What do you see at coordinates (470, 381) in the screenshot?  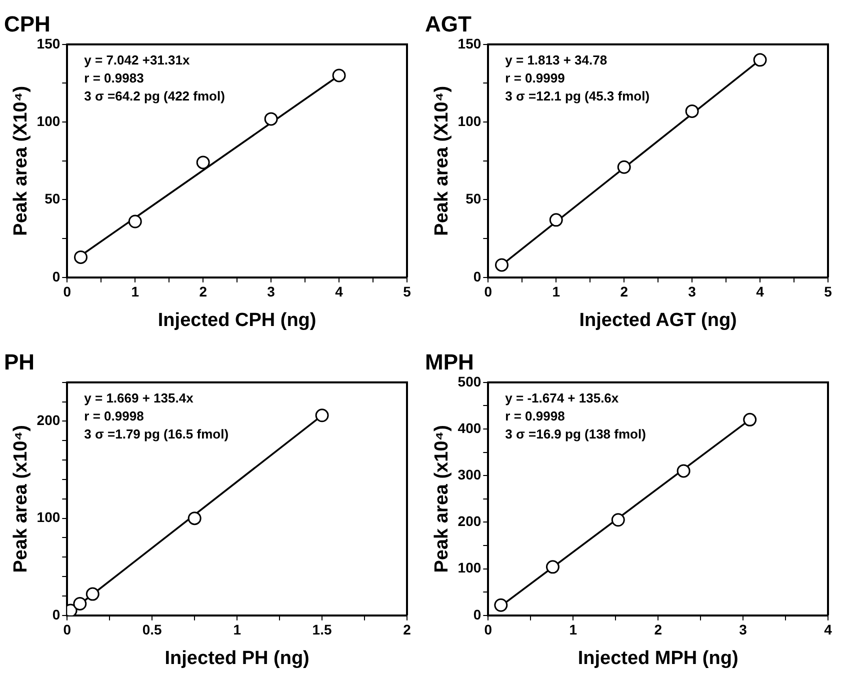 I see `y-tick-label: 500` at bounding box center [470, 381].